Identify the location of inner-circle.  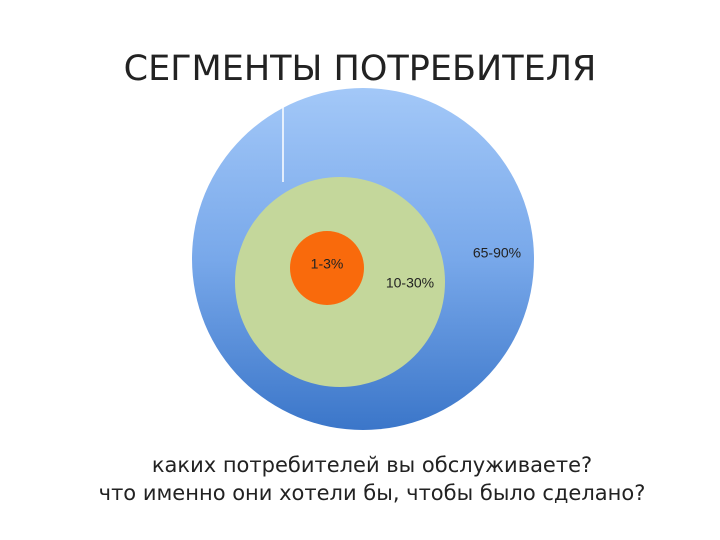
(327, 268).